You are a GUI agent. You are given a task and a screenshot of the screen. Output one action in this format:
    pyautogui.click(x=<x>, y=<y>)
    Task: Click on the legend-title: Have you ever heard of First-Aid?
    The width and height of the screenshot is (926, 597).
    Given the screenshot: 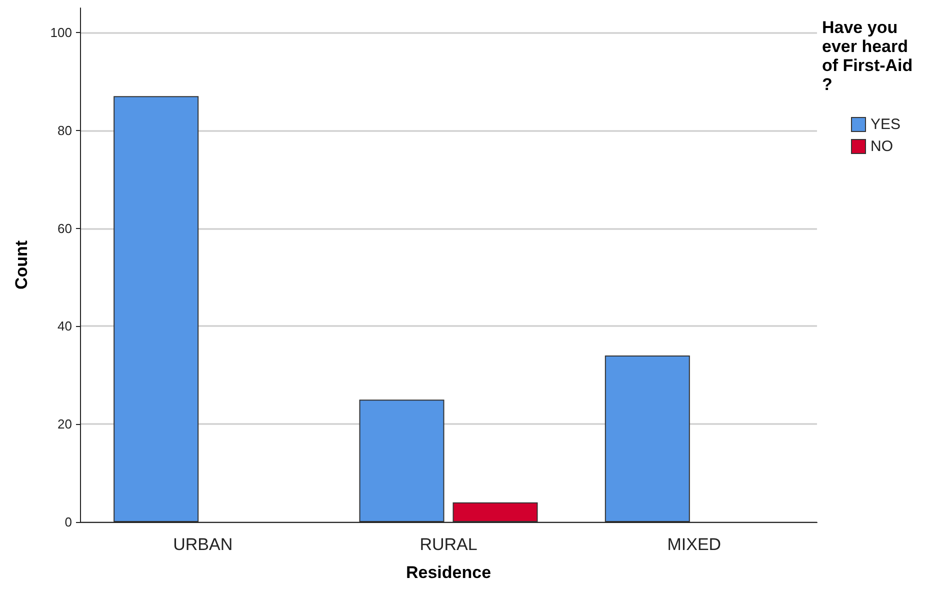 What is the action you would take?
    pyautogui.click(x=867, y=56)
    